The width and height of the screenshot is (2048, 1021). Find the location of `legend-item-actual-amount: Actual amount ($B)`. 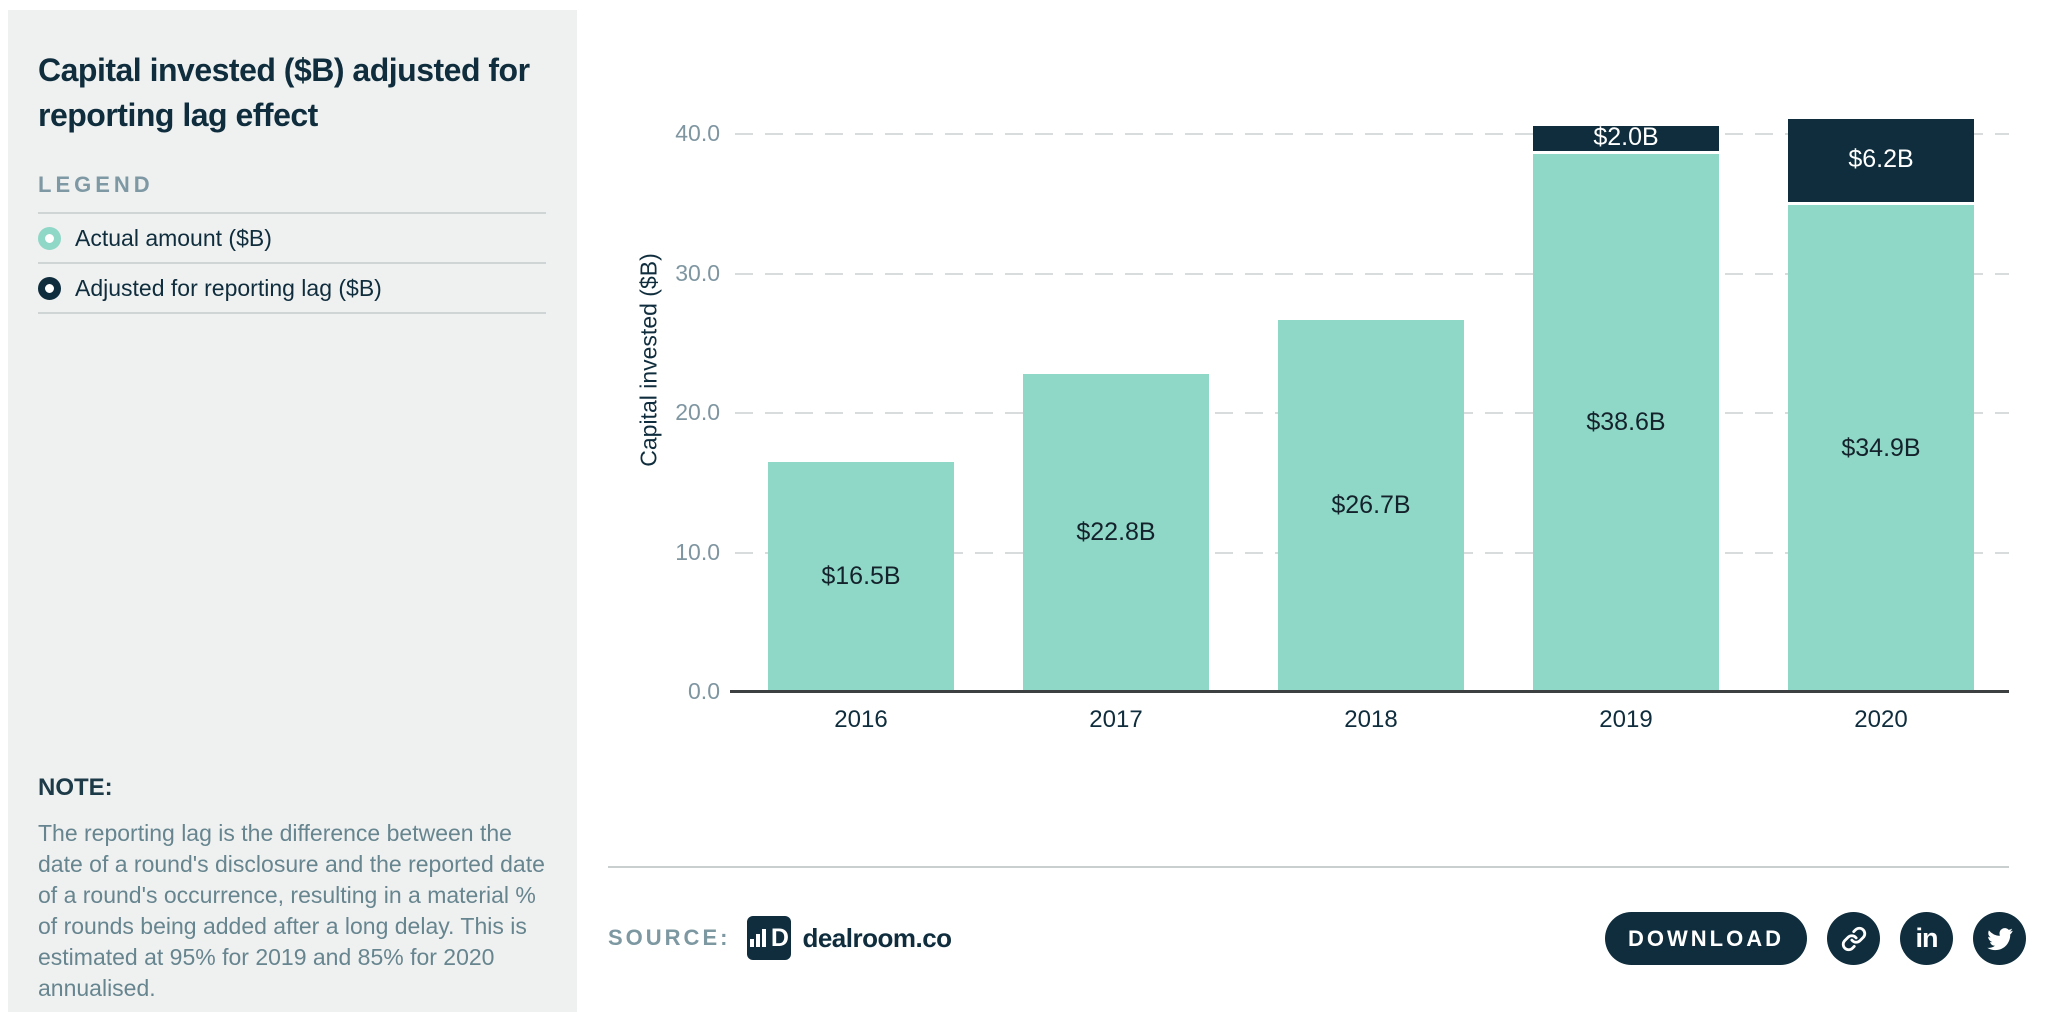

legend-item-actual-amount: Actual amount ($B) is located at coordinates (292, 239).